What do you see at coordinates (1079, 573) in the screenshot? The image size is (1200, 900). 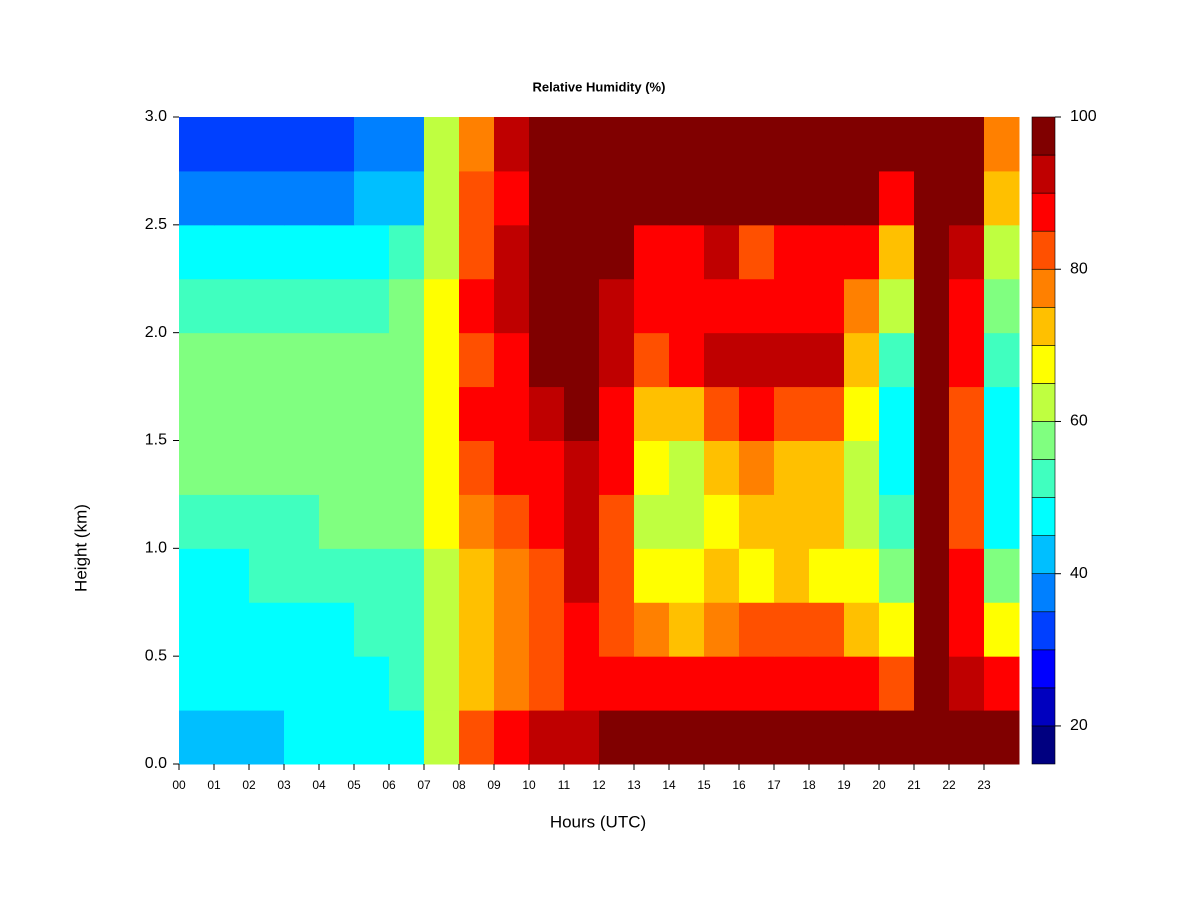 I see `colorbar-tick-label: 40` at bounding box center [1079, 573].